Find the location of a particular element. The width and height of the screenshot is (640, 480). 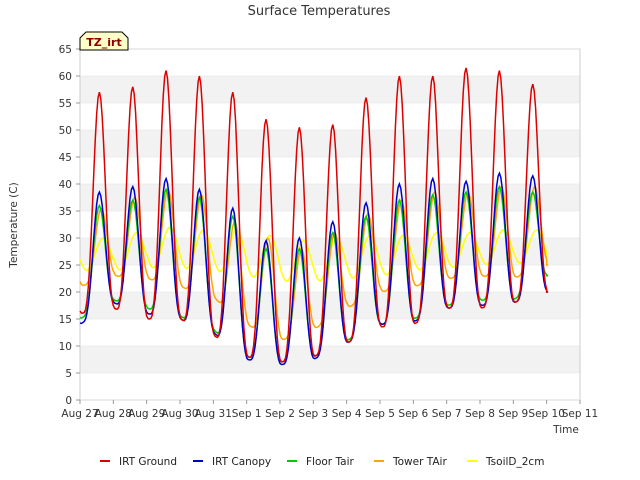

badge-shape is located at coordinates (104, 41).